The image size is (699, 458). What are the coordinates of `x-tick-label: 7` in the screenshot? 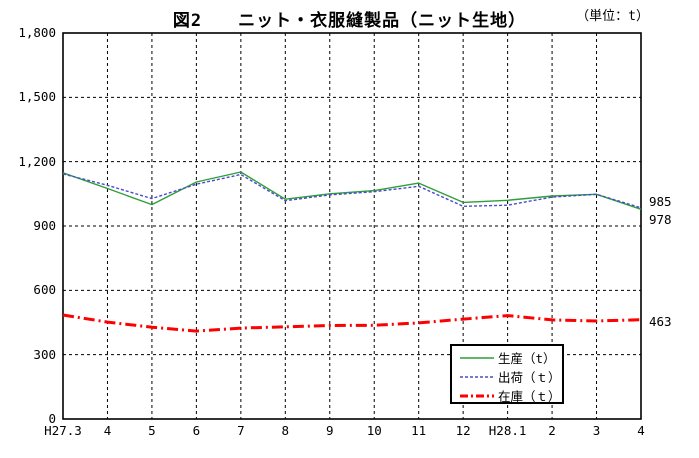 It's located at (241, 430).